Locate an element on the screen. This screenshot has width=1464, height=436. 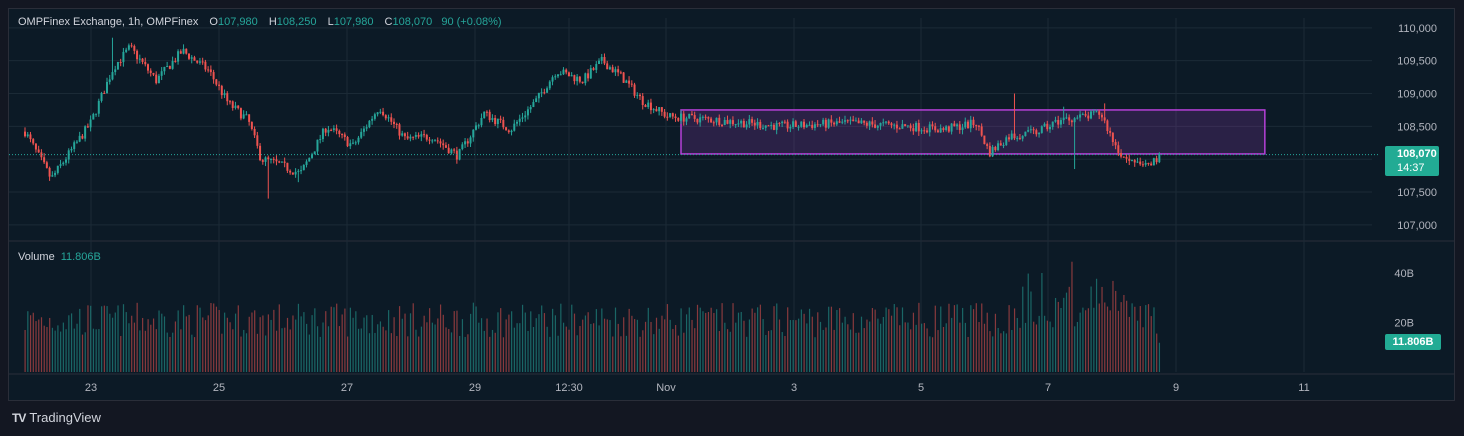
price-tick-label: 109,000 is located at coordinates (1417, 95).